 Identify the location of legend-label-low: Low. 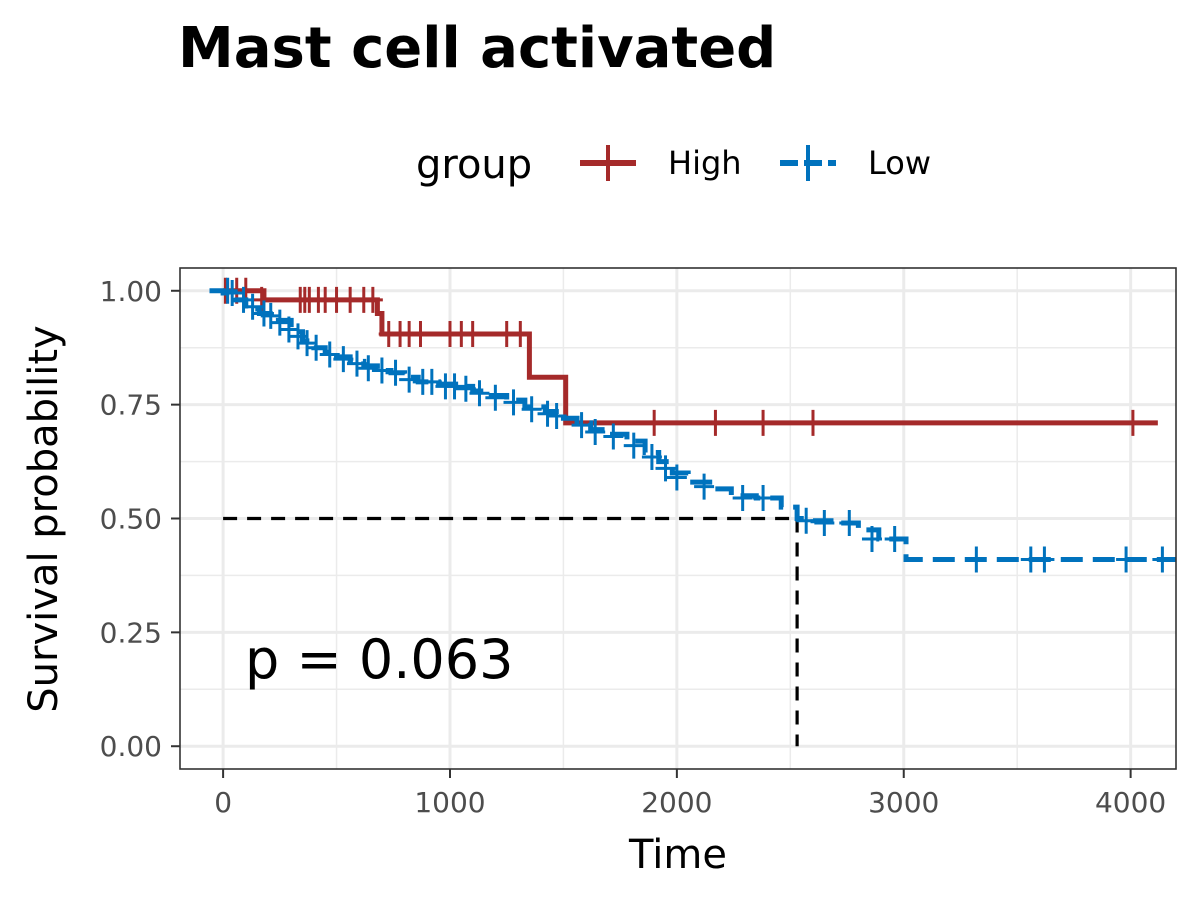
(899, 163).